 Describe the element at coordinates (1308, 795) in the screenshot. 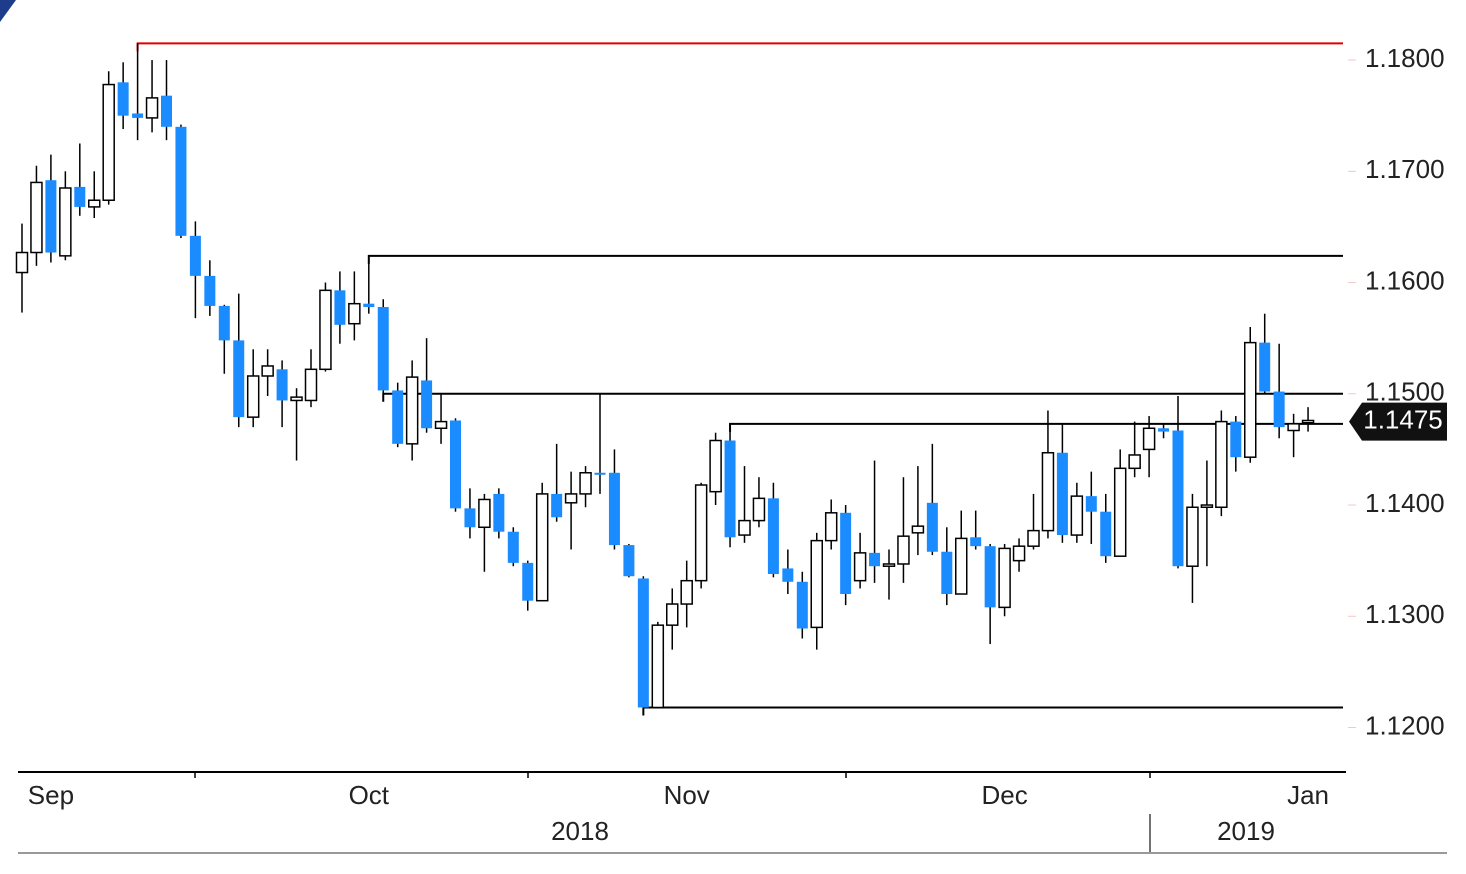

I see `x-tick-label: Jan` at that location.